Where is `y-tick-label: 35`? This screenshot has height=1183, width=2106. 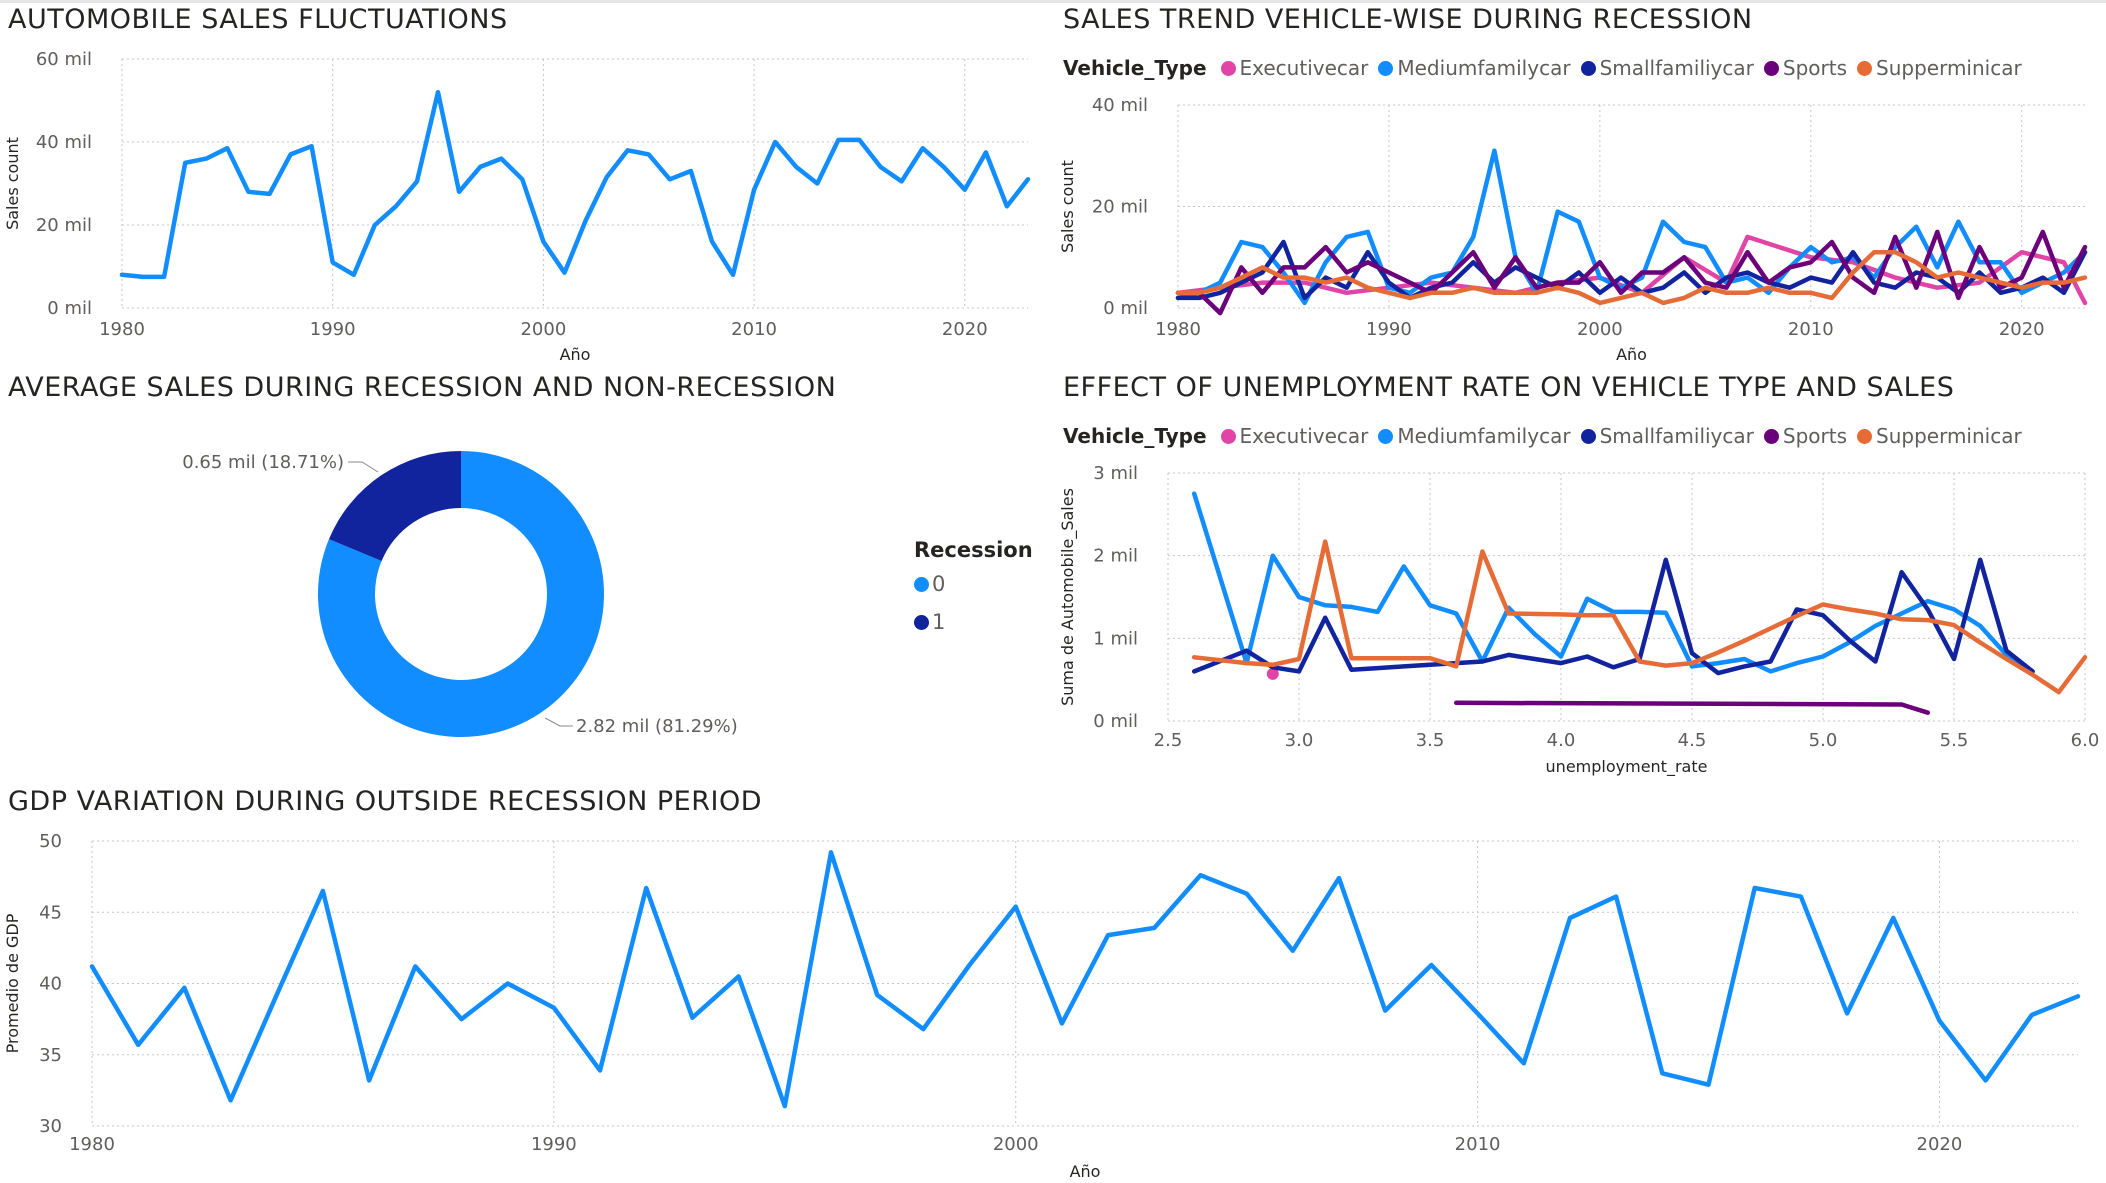
y-tick-label: 35 is located at coordinates (50, 1055).